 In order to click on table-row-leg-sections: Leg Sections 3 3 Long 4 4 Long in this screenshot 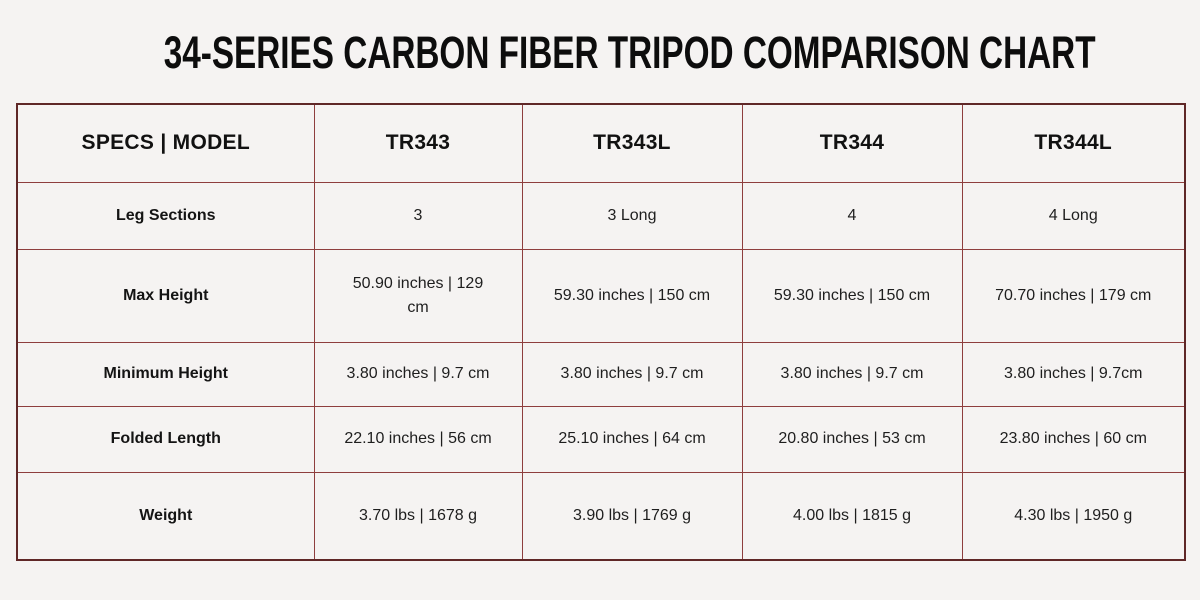, I will do `click(601, 215)`.